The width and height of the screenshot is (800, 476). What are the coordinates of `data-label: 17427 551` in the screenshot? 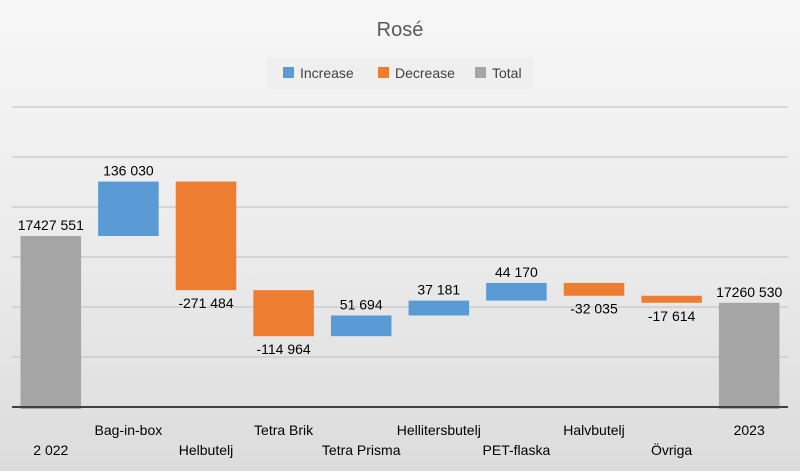 It's located at (51, 225).